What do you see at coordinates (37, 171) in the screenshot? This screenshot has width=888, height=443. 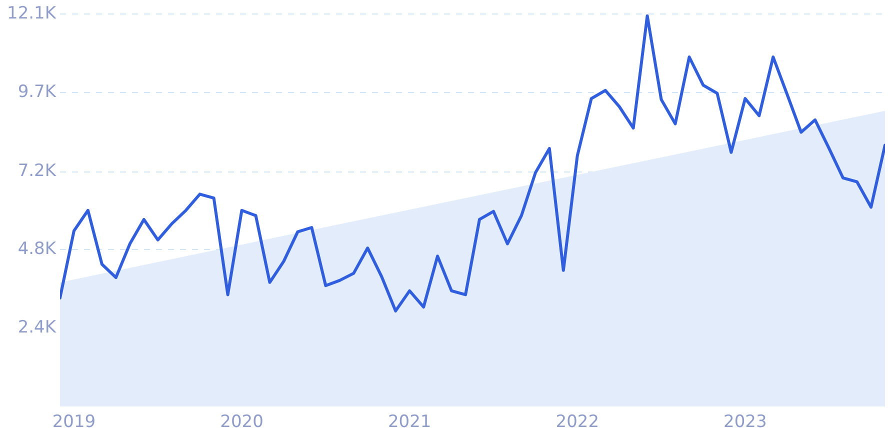 I see `y-tick-label: 7.2K` at bounding box center [37, 171].